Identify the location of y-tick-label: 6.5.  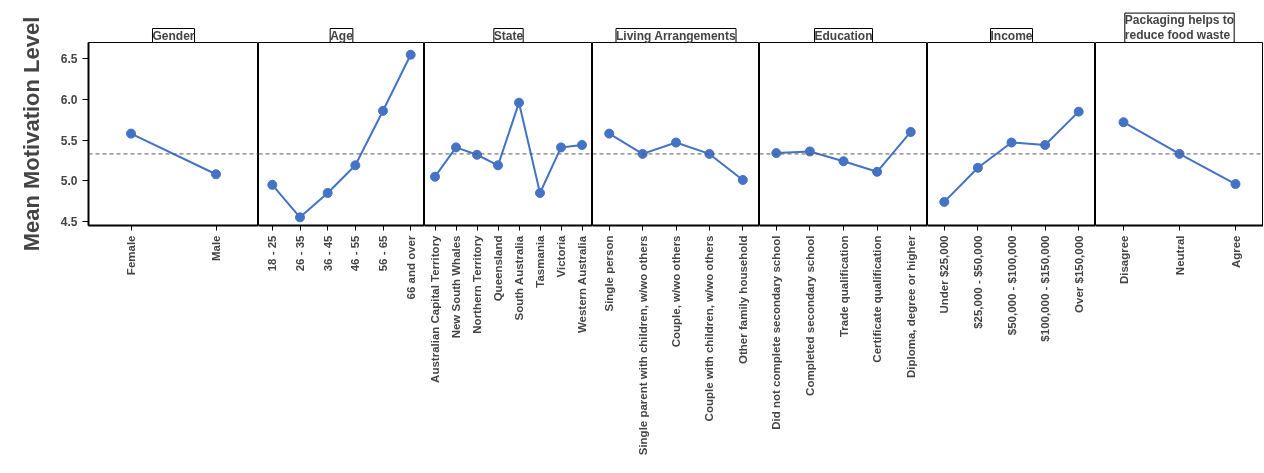
(69, 59).